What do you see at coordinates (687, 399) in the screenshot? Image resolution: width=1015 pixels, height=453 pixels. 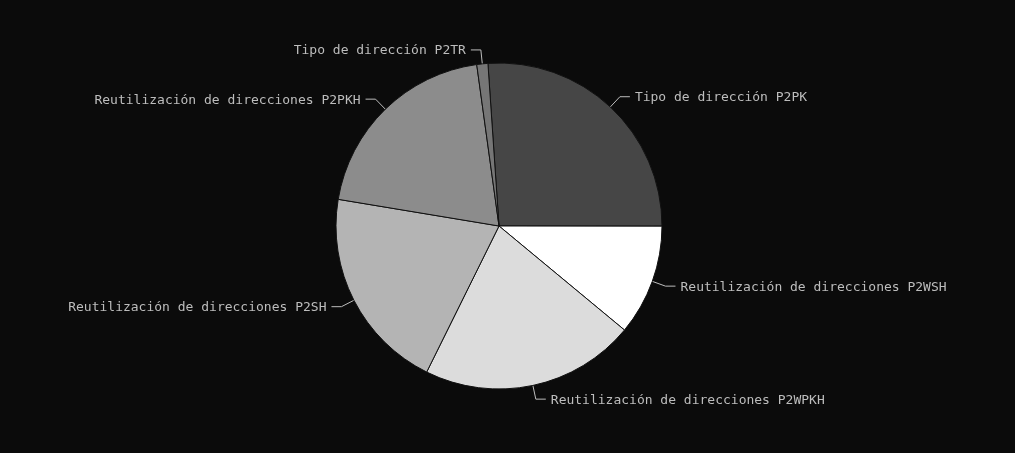 I see `slice-label: Reutilización de direcciones P2WPKH` at bounding box center [687, 399].